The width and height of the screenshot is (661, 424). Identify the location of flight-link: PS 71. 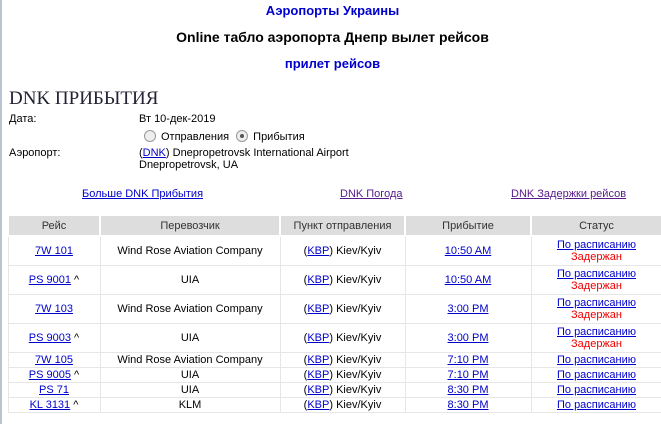
(54, 390).